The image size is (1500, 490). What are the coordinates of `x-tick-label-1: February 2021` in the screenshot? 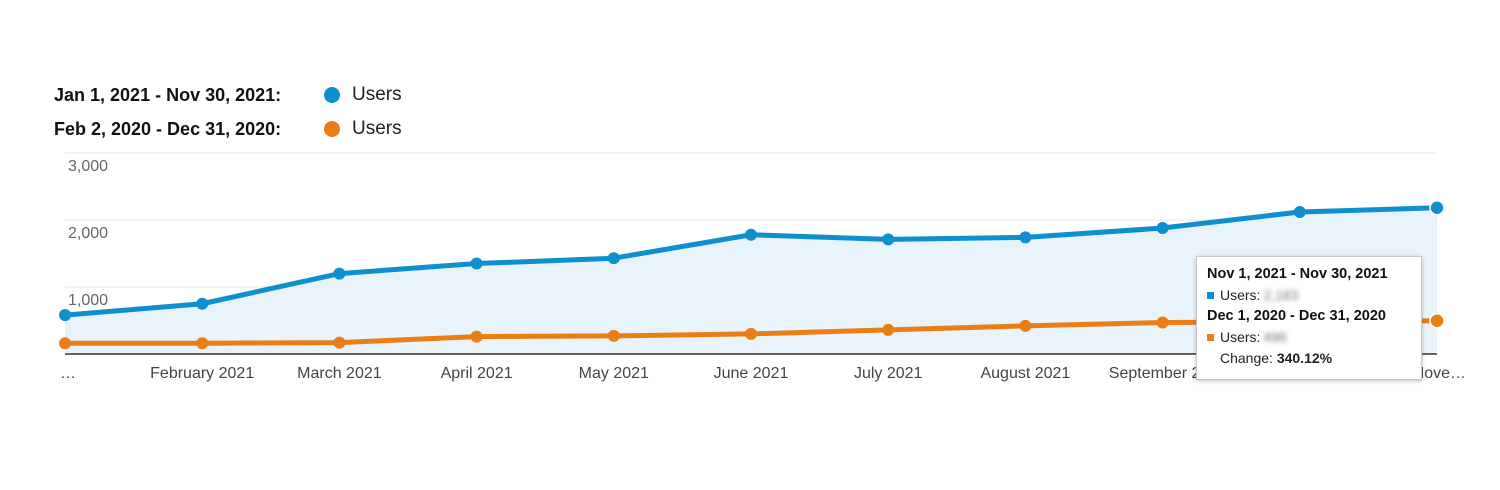 It's located at (202, 373).